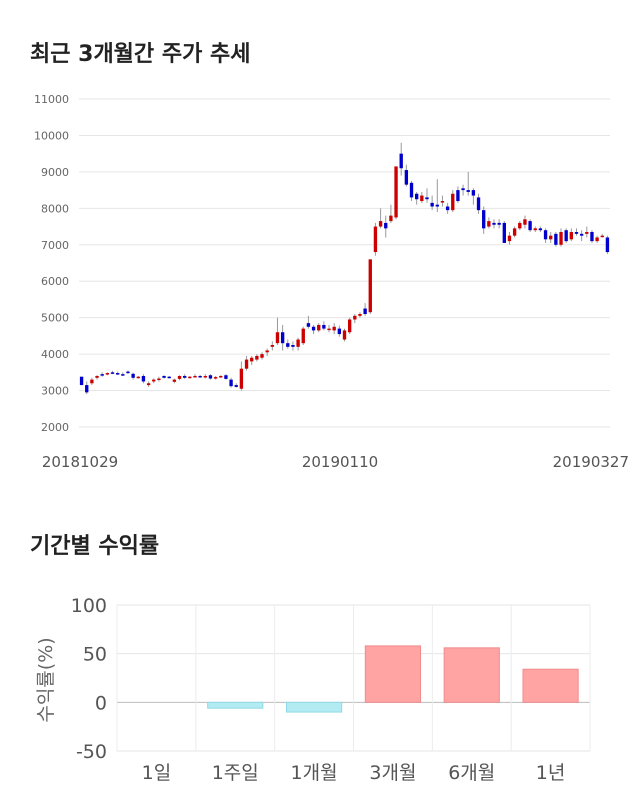  What do you see at coordinates (55, 281) in the screenshot?
I see `candle-y-tick-label: 6000` at bounding box center [55, 281].